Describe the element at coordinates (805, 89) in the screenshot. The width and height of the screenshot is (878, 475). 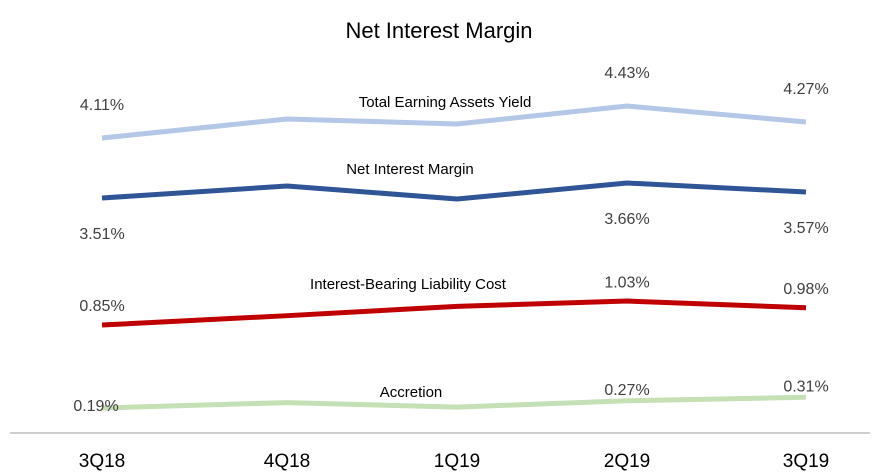
I see `data-label: 4.27%` at that location.